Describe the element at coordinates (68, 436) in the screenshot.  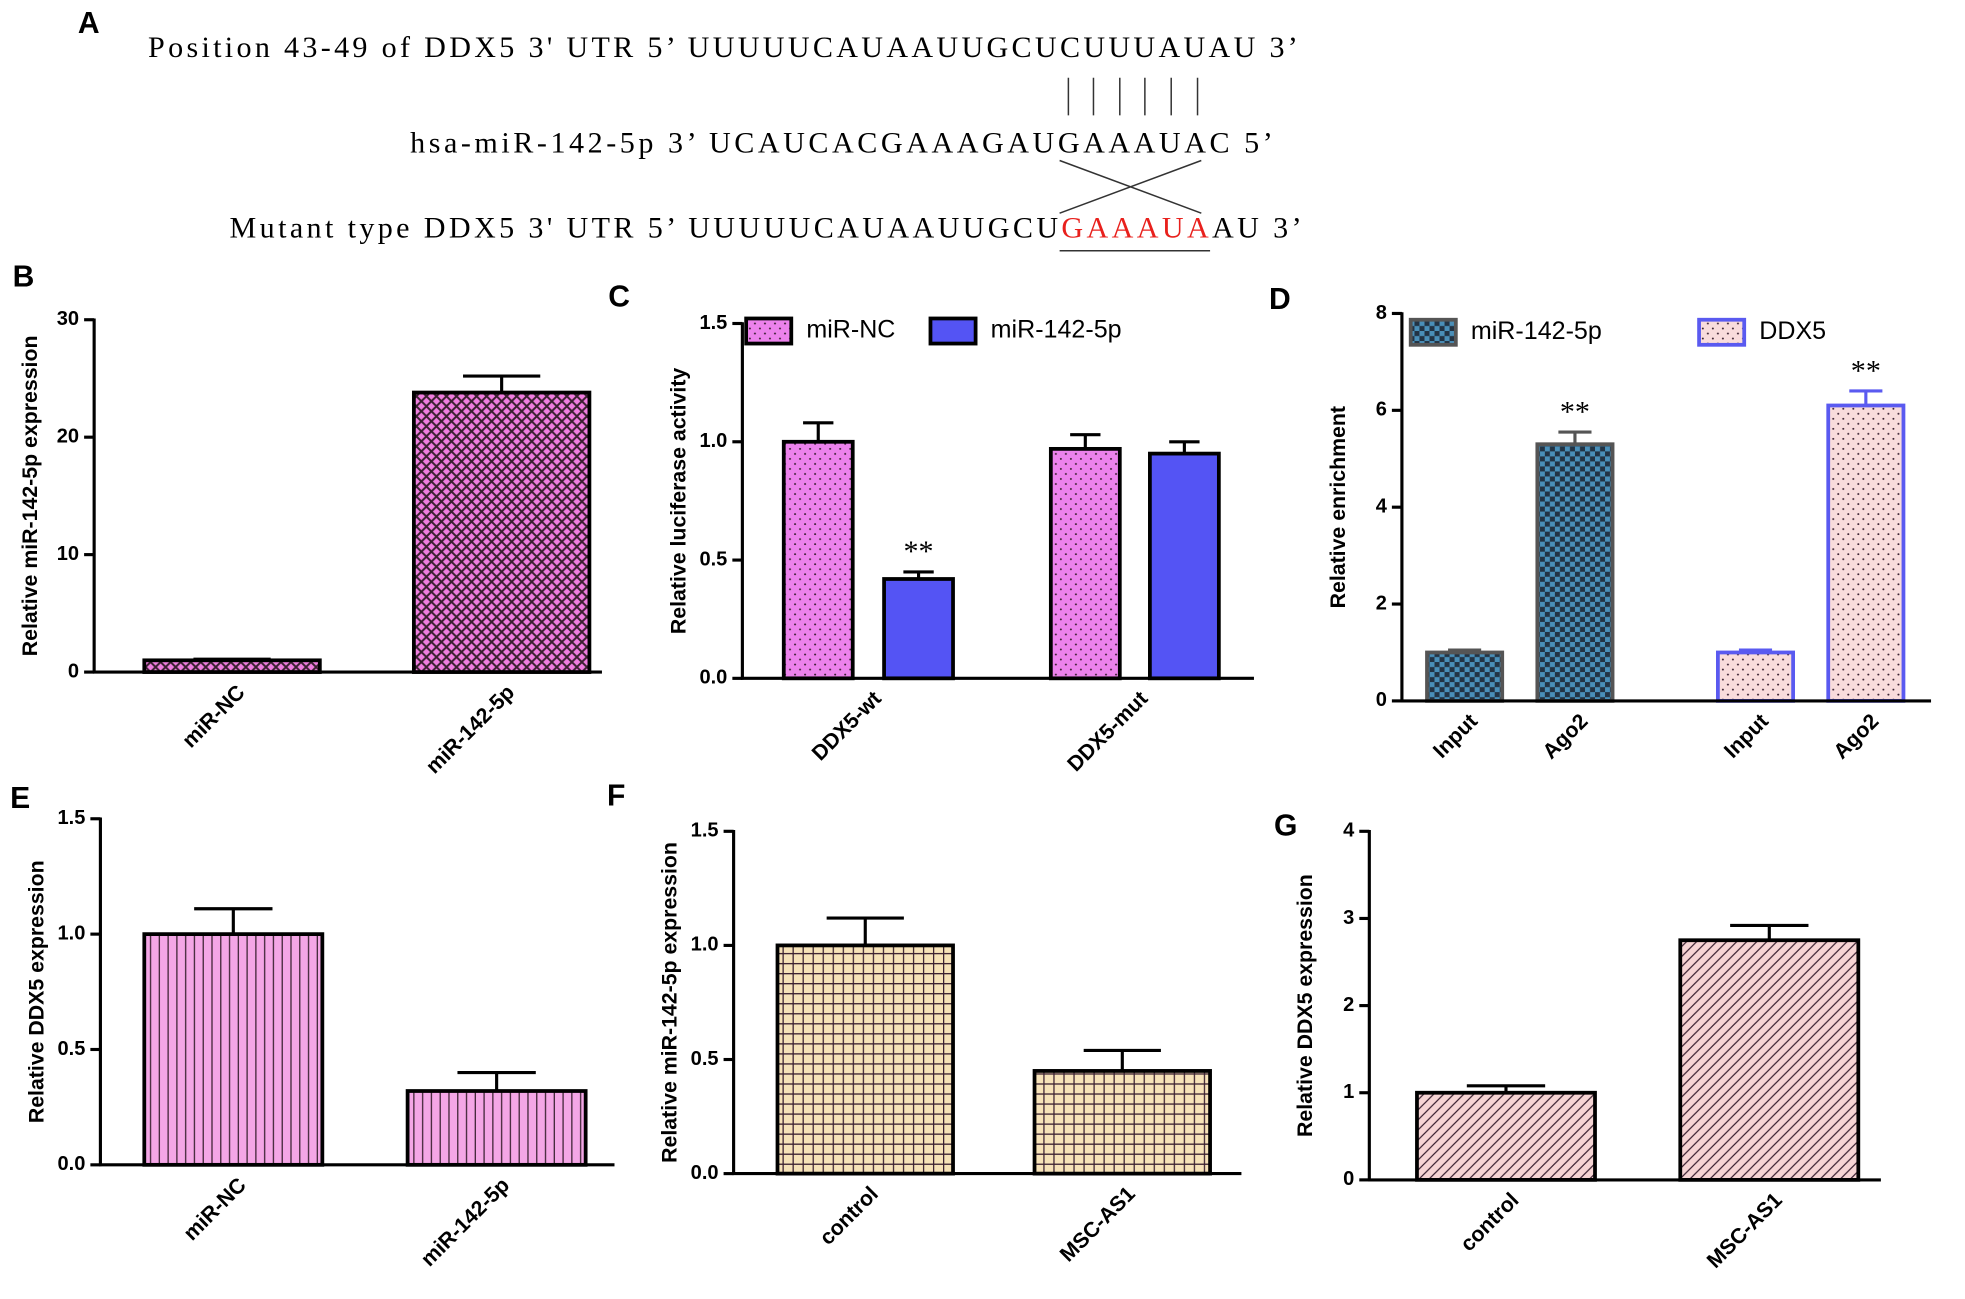
I see `y-tick-label: 20` at that location.